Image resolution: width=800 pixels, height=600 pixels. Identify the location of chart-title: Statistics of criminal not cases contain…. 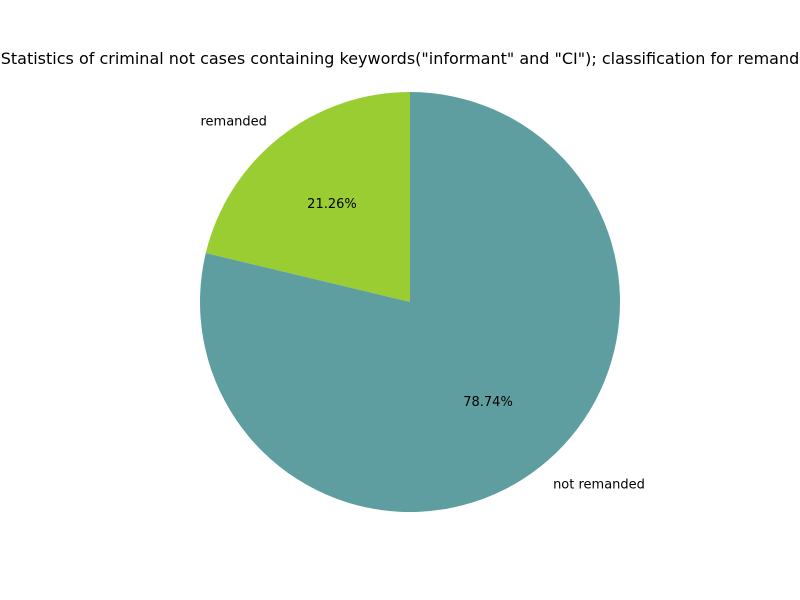
(400, 58).